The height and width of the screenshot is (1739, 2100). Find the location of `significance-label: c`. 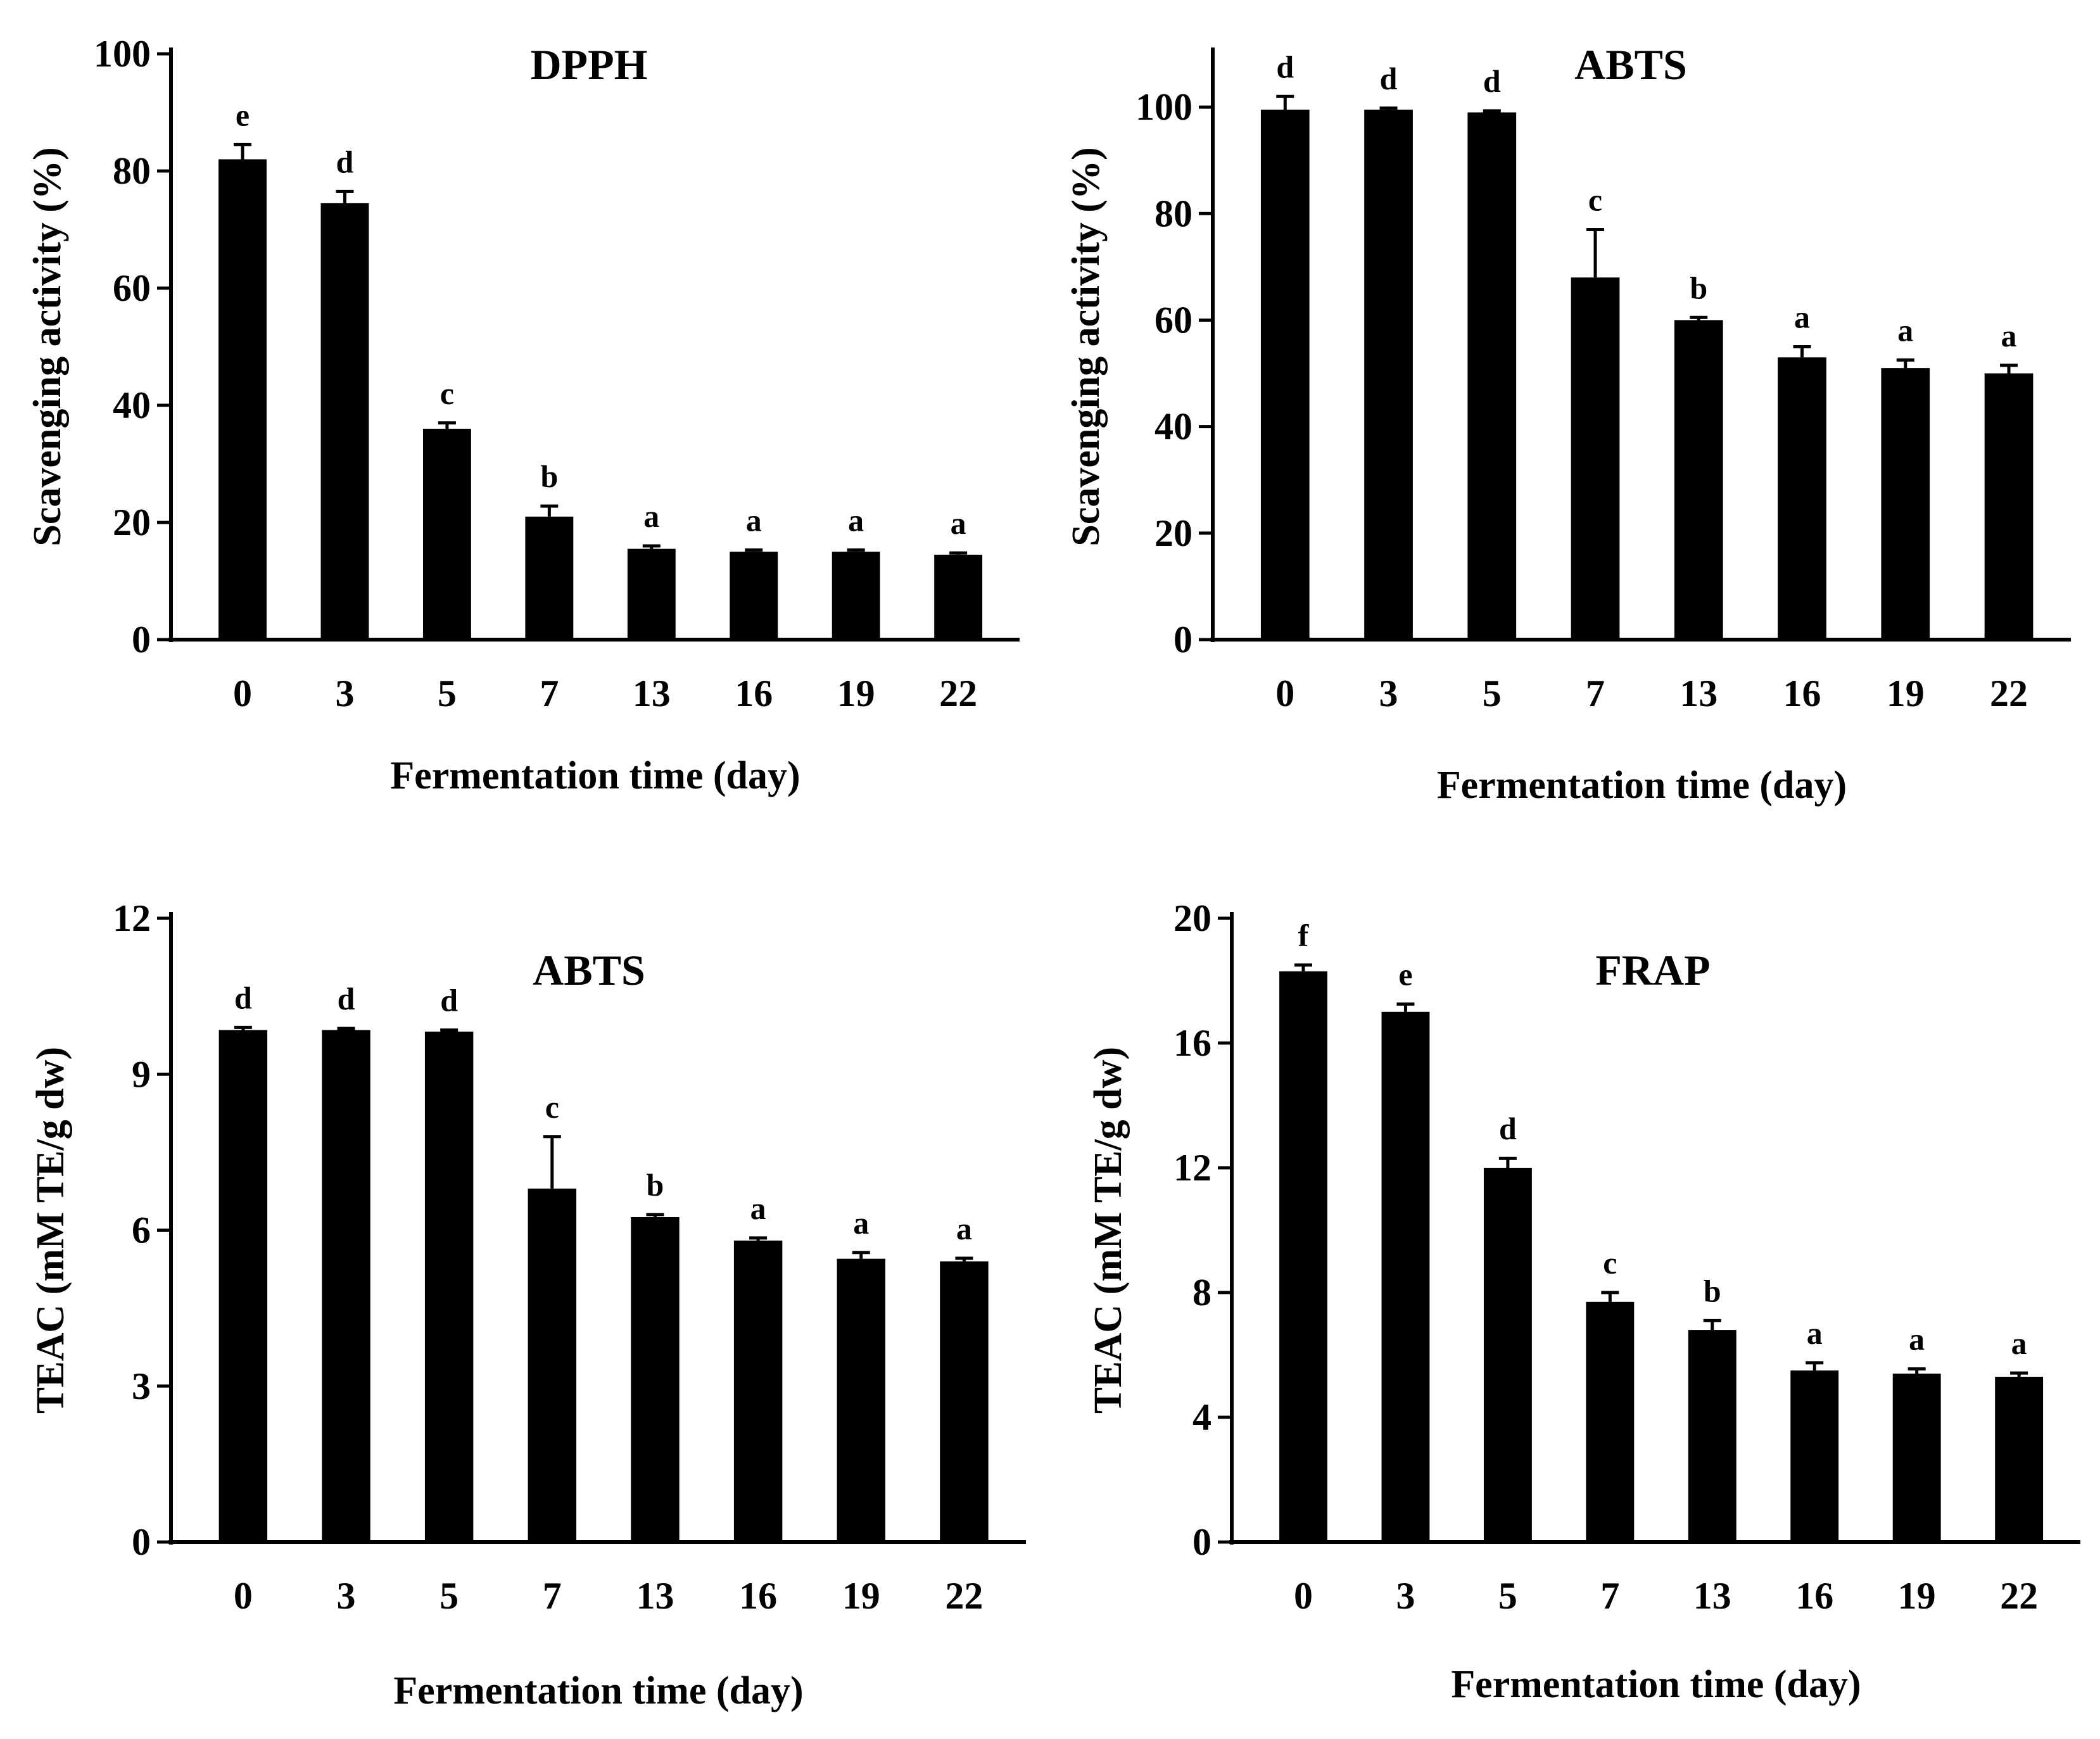

significance-label: c is located at coordinates (1610, 1263).